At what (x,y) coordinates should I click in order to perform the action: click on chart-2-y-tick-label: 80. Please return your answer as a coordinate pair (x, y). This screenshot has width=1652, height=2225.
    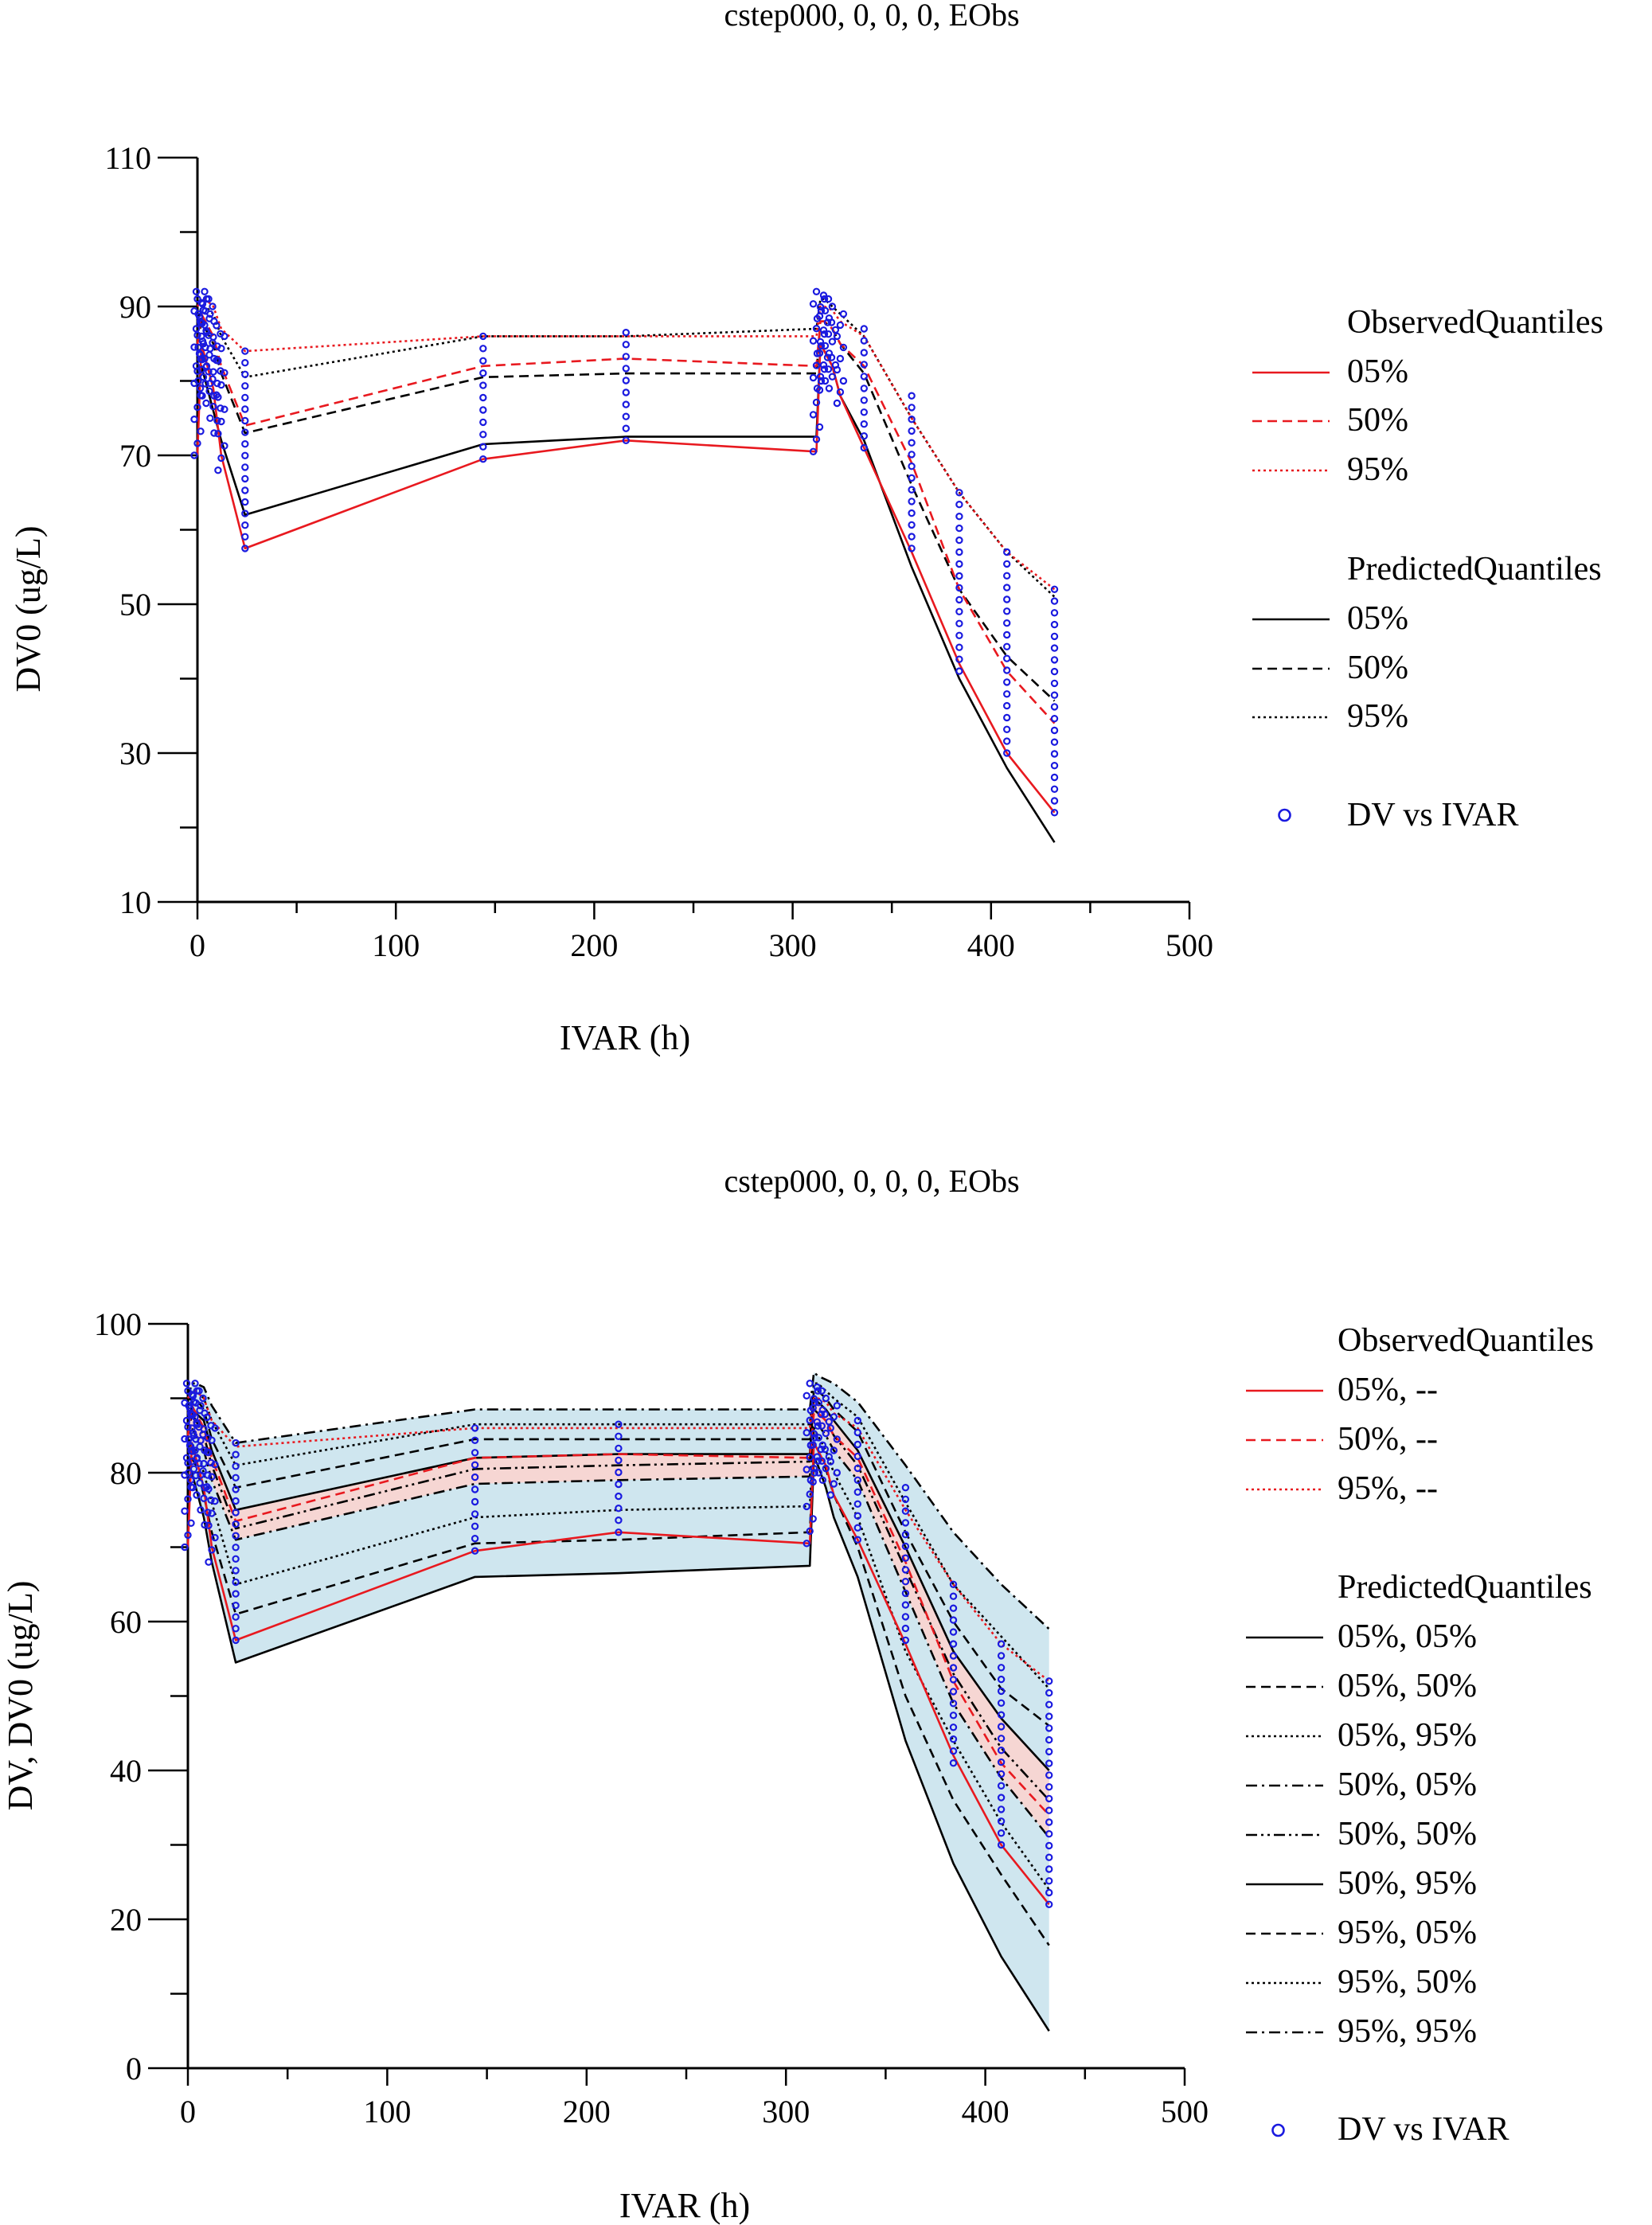
    Looking at the image, I should click on (126, 1473).